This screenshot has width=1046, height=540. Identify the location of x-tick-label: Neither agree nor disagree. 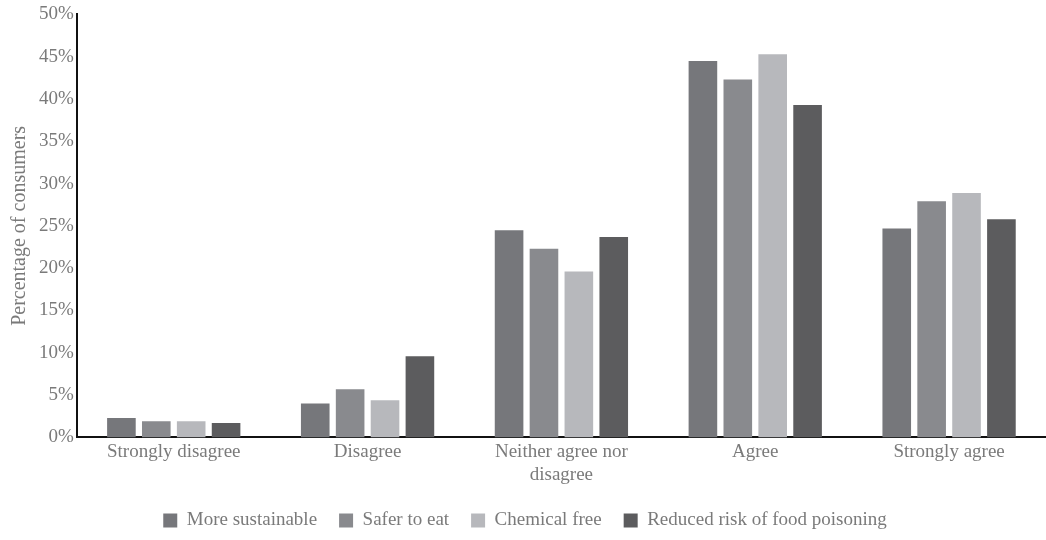
(561, 461).